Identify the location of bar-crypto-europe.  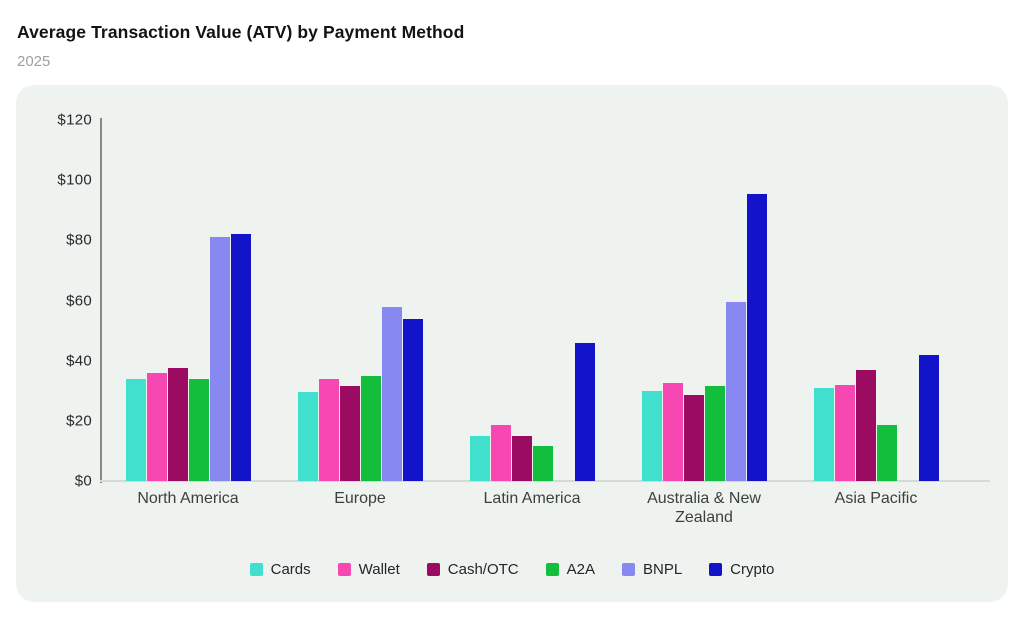
(412, 399).